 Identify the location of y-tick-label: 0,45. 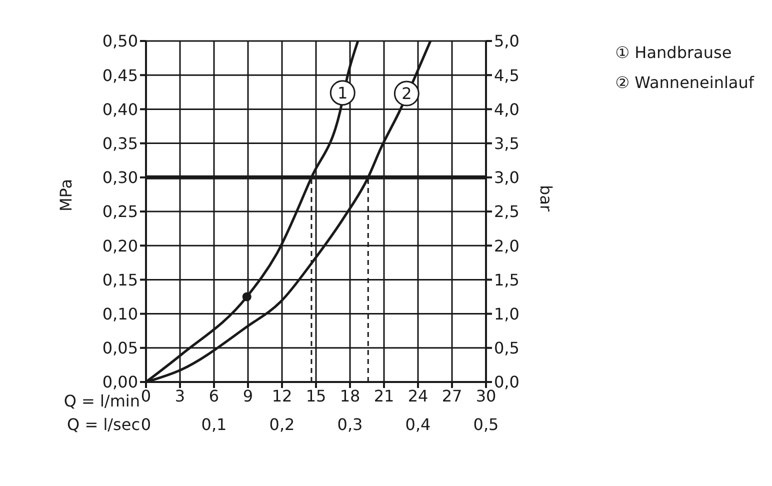
(120, 75).